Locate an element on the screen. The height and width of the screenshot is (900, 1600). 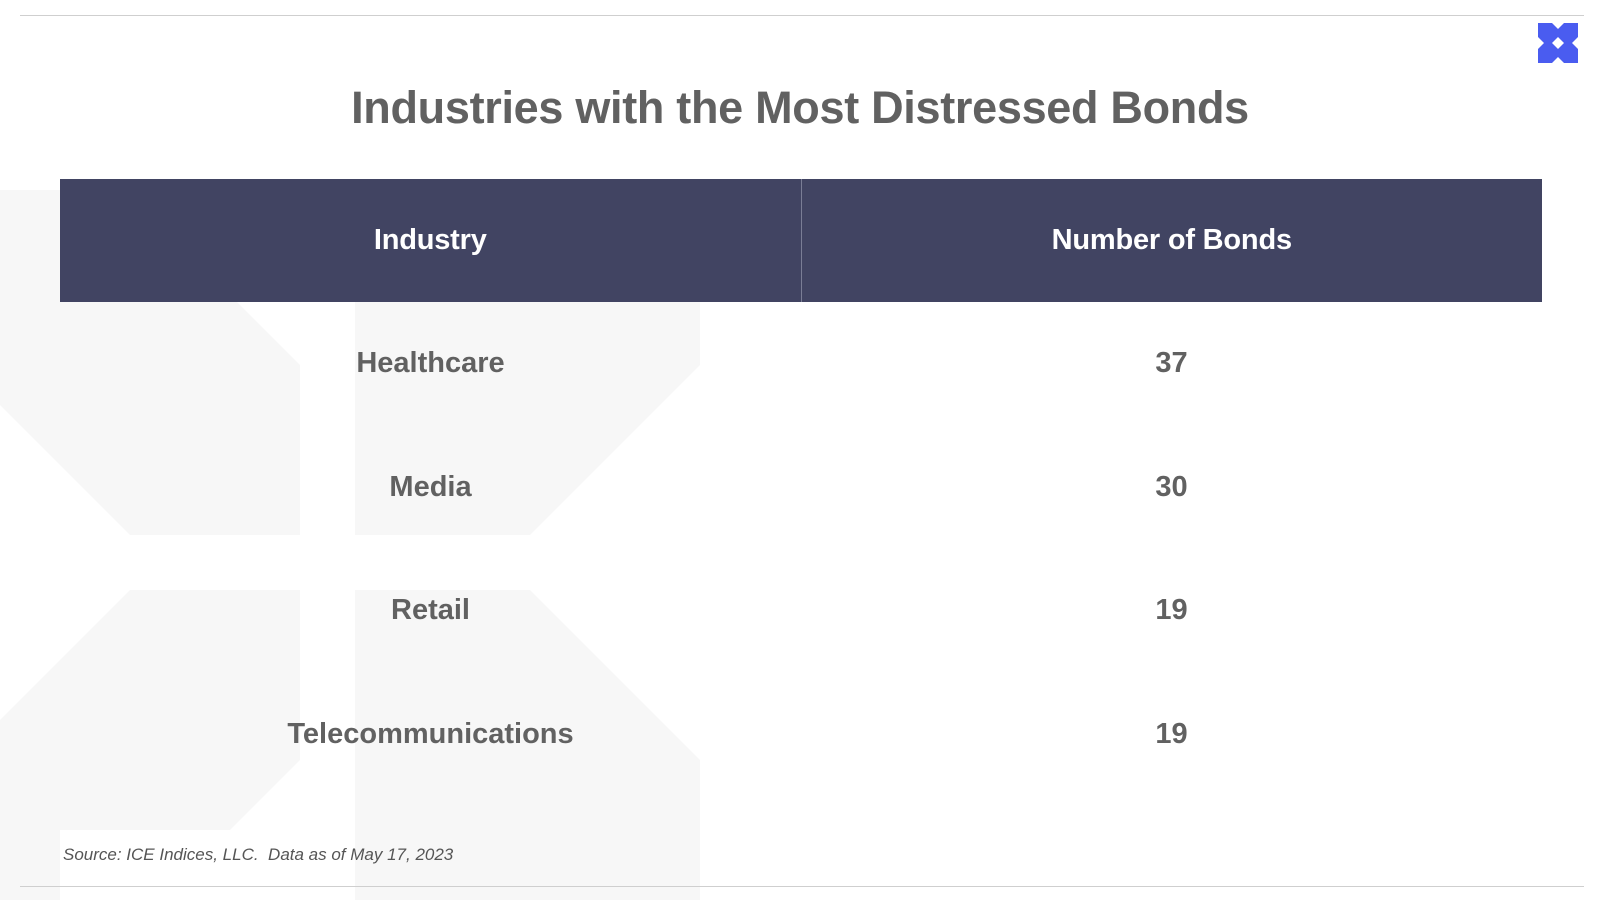
table-row: Retail 19 is located at coordinates (801, 611).